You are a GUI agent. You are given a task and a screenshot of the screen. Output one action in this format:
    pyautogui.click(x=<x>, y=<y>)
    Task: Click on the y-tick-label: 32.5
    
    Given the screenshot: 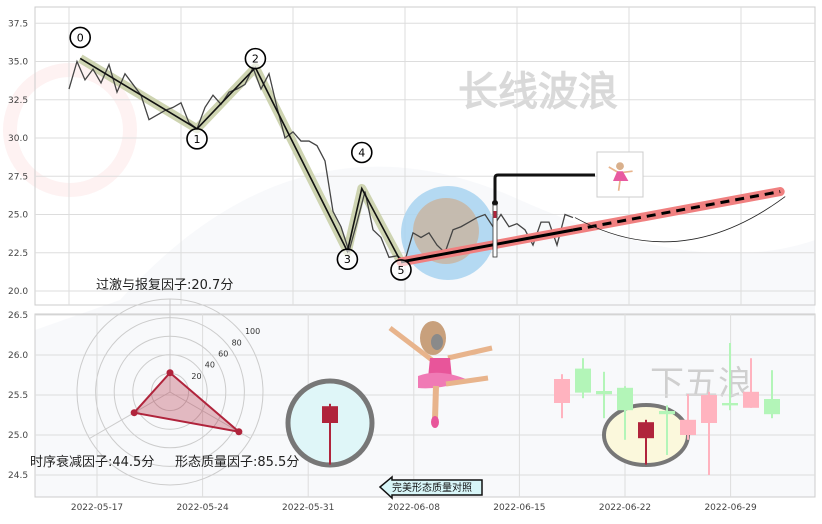 What is the action you would take?
    pyautogui.click(x=18, y=101)
    